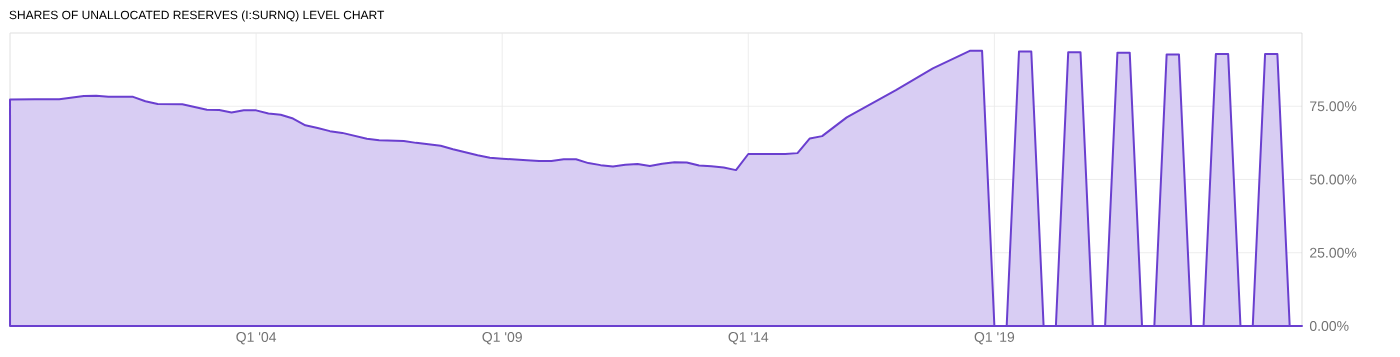 The image size is (1400, 357). I want to click on y-tick-label: 25.00%, so click(1333, 252).